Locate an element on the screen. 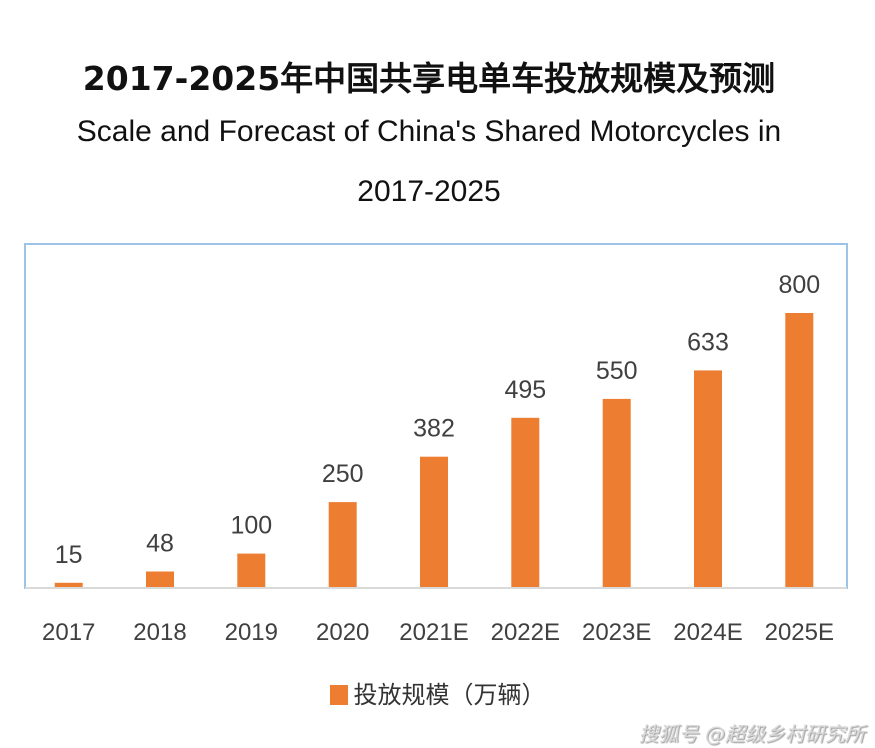 The width and height of the screenshot is (875, 748). bar-2020 is located at coordinates (342, 545).